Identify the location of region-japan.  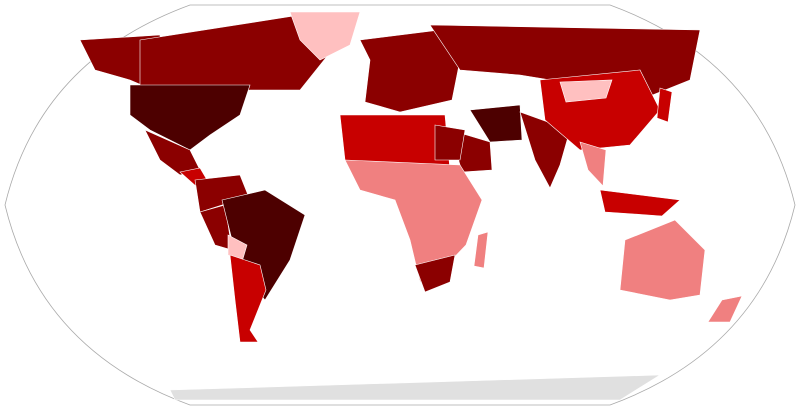
(664, 105).